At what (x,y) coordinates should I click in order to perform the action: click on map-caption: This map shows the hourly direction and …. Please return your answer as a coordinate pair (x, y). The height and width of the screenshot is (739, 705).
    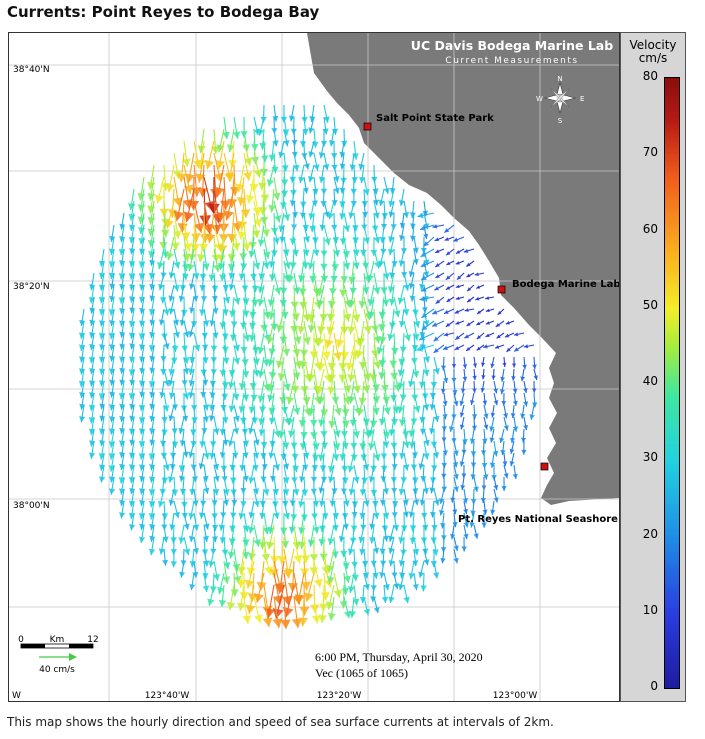
    Looking at the image, I should click on (280, 722).